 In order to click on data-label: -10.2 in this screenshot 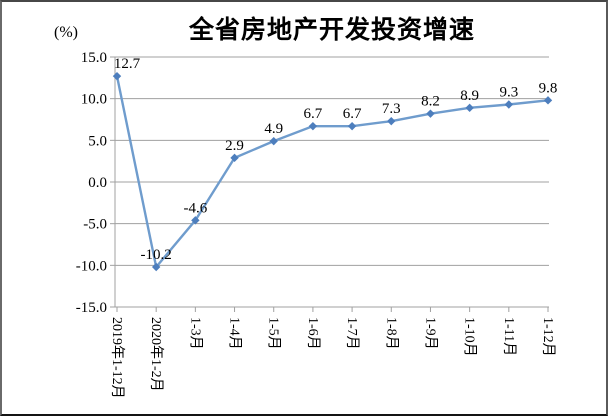, I will do `click(156, 255)`.